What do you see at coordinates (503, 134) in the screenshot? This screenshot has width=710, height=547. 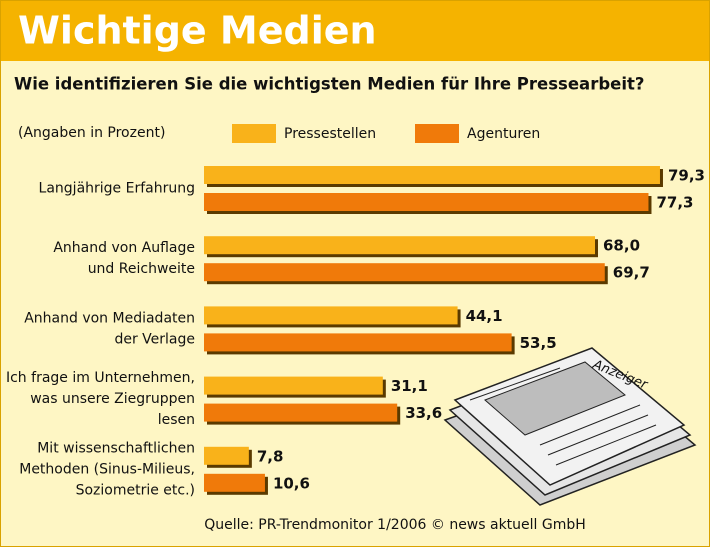 I see `legend-label: Agenturen` at bounding box center [503, 134].